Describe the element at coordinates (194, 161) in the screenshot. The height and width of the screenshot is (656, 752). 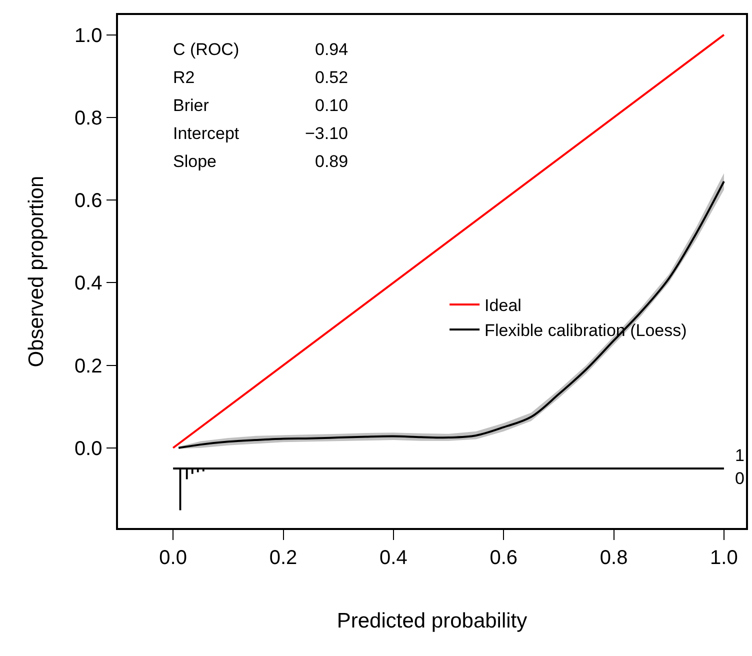
I see `annotation: Slope` at that location.